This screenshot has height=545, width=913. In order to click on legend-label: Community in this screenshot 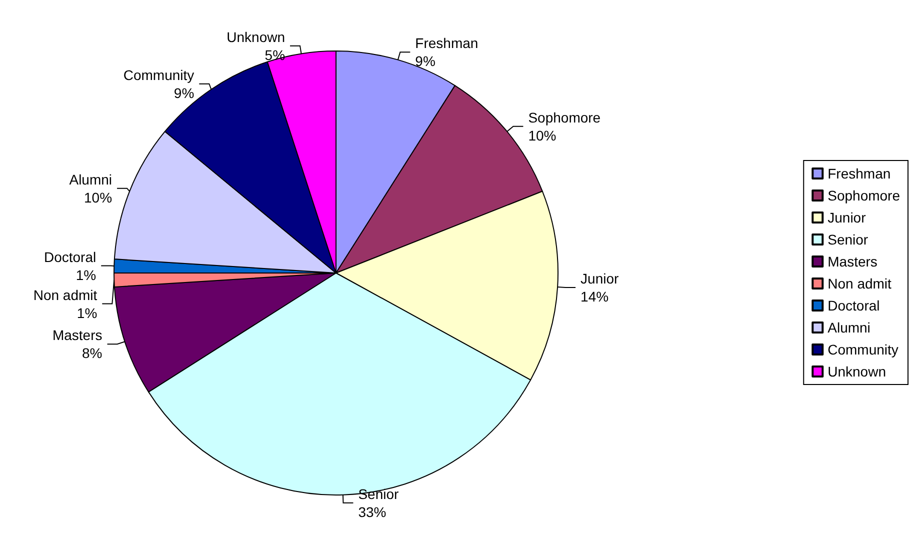, I will do `click(863, 350)`.